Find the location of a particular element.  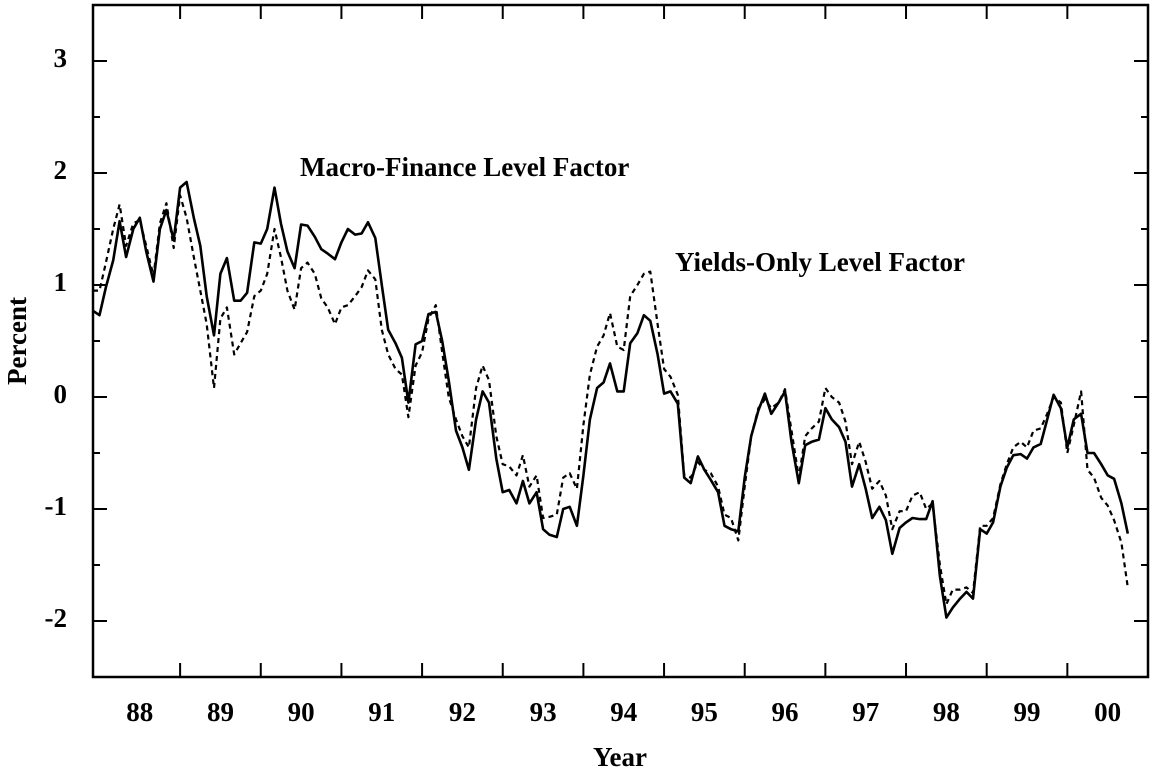

y-tick-label: 3 is located at coordinates (61, 58).